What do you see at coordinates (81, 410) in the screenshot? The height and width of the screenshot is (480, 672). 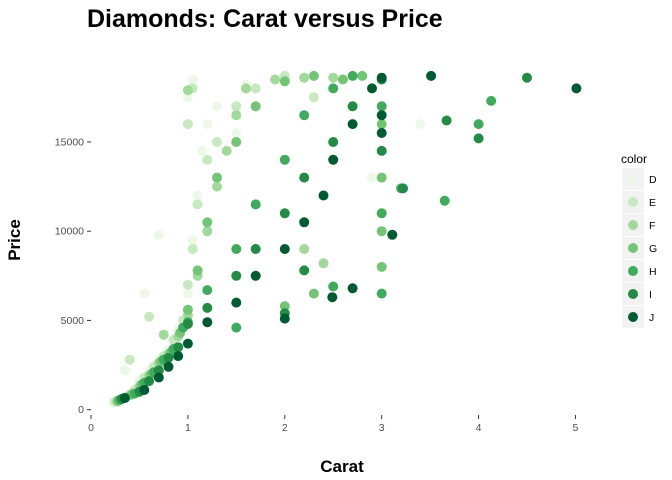 I see `y-tick-label: 0` at bounding box center [81, 410].